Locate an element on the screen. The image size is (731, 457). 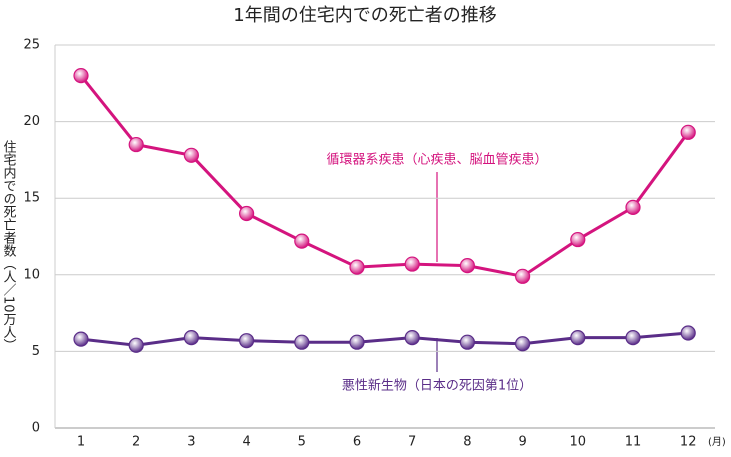
x-tick-label: 2 is located at coordinates (136, 442).